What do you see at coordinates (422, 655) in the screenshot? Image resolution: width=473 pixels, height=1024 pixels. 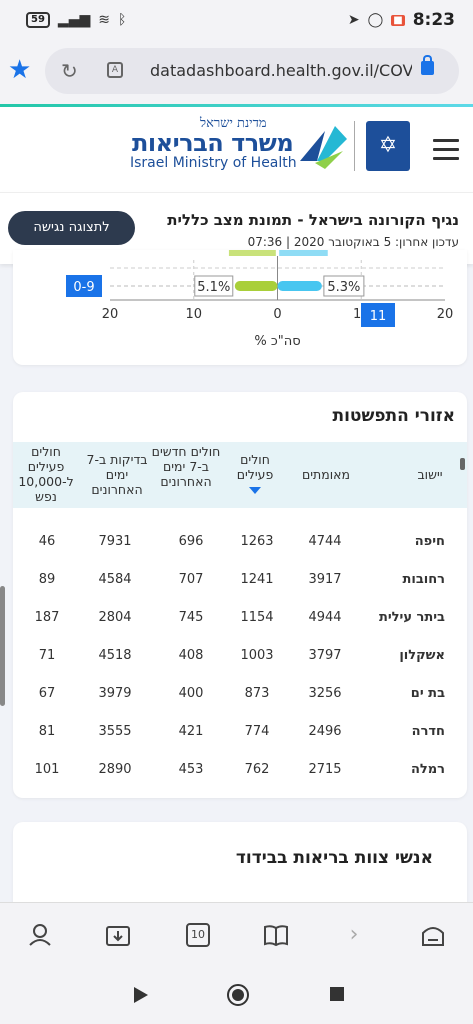 I see `cell-city: אשקלון` at bounding box center [422, 655].